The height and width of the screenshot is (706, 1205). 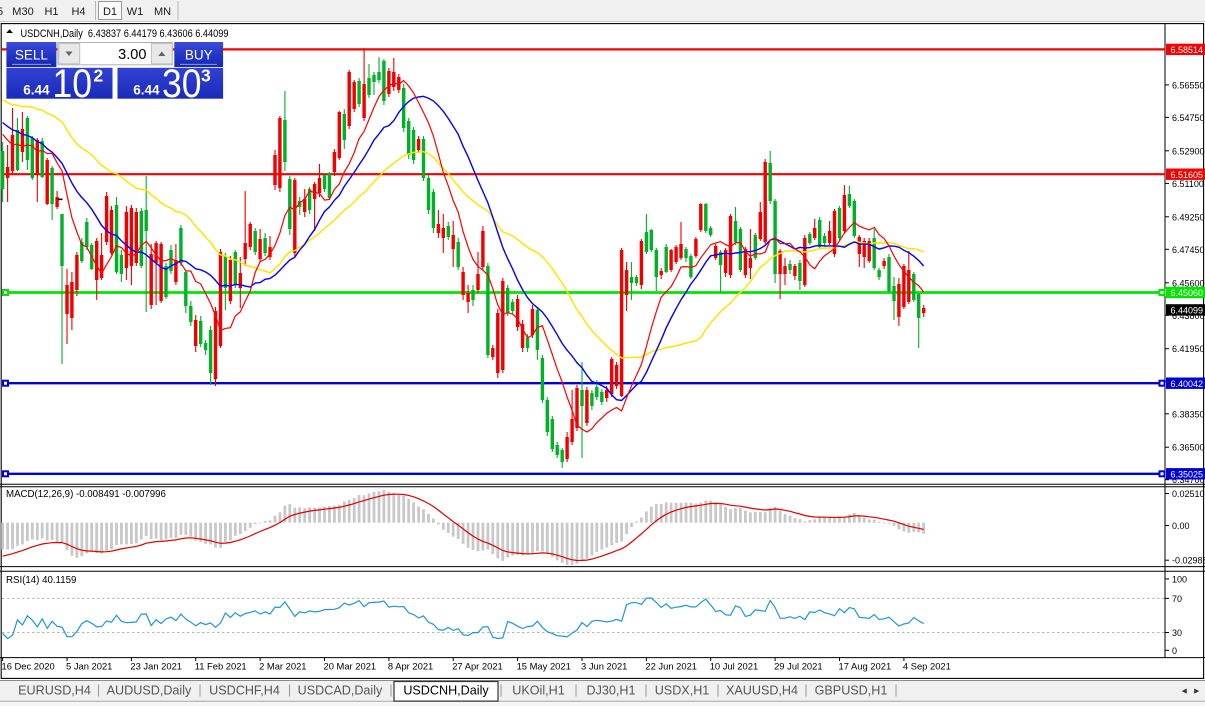 I want to click on svg-text: 6.58514, so click(x=1187, y=50).